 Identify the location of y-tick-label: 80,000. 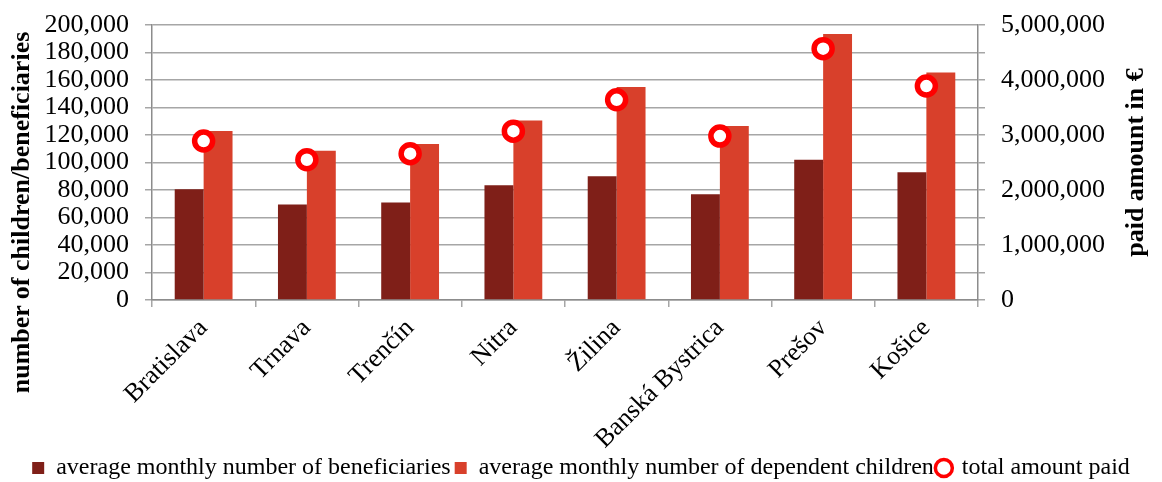
(93, 188).